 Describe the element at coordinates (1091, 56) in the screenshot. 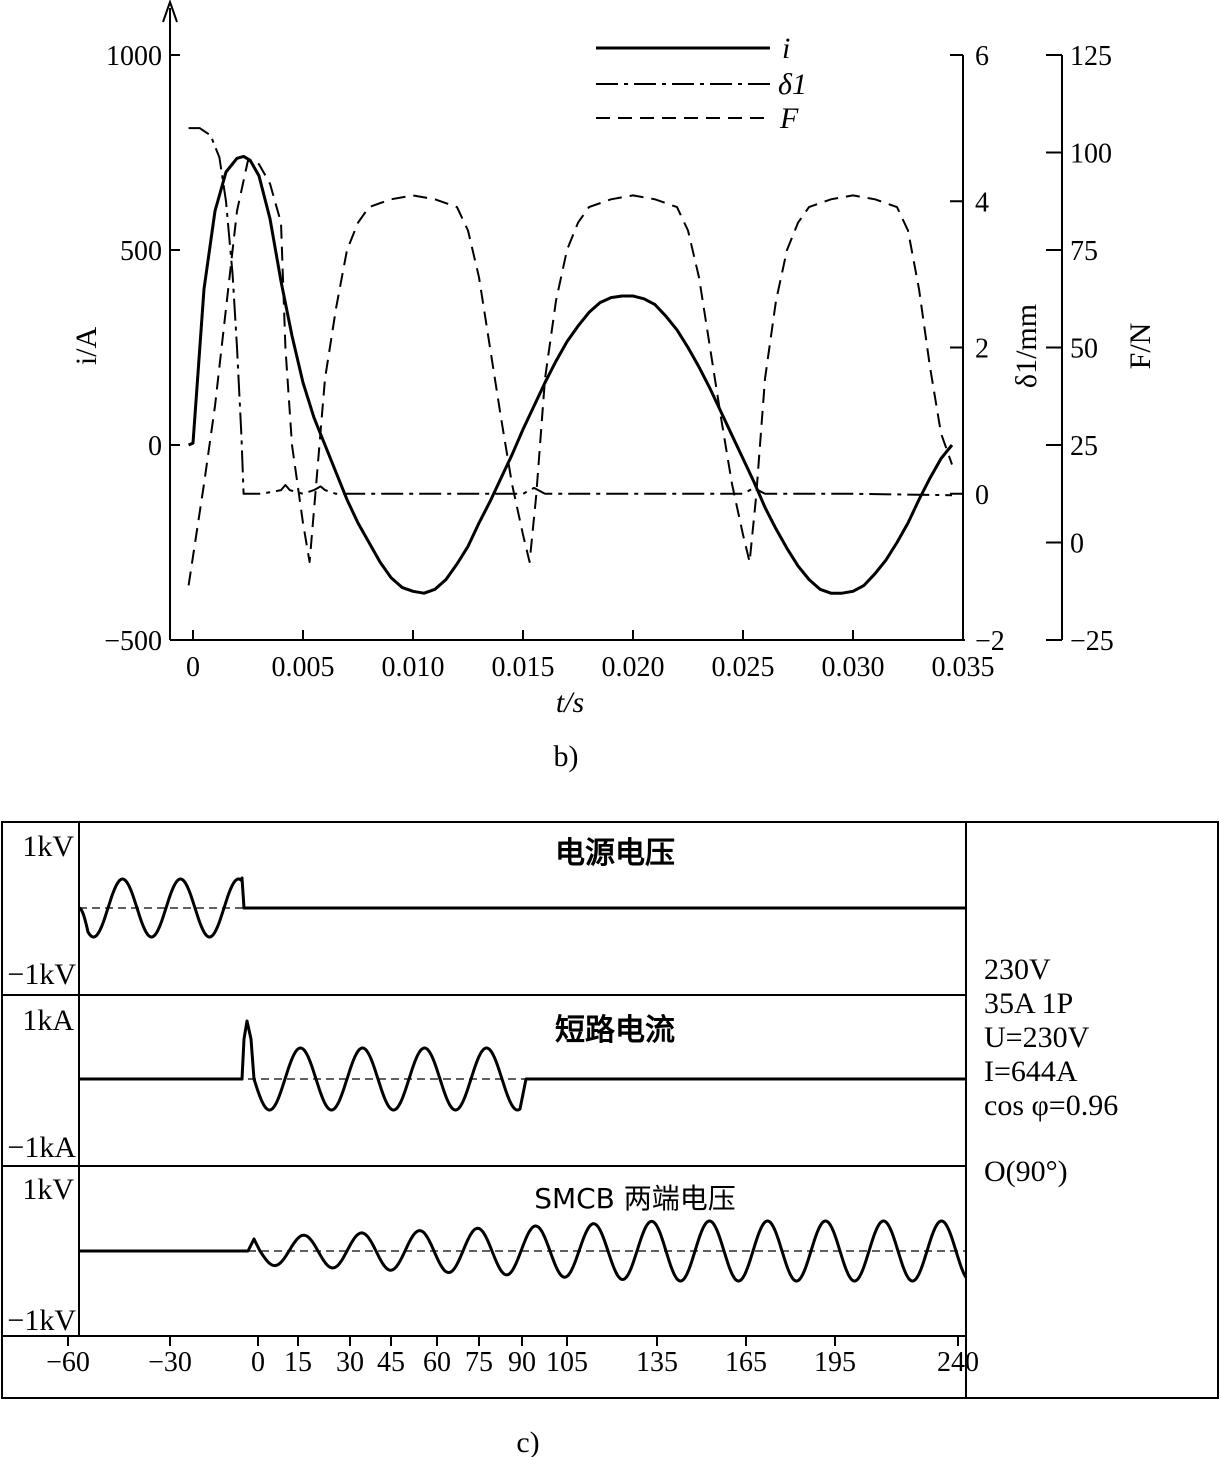

I see `y-tick-label-F: 125` at that location.